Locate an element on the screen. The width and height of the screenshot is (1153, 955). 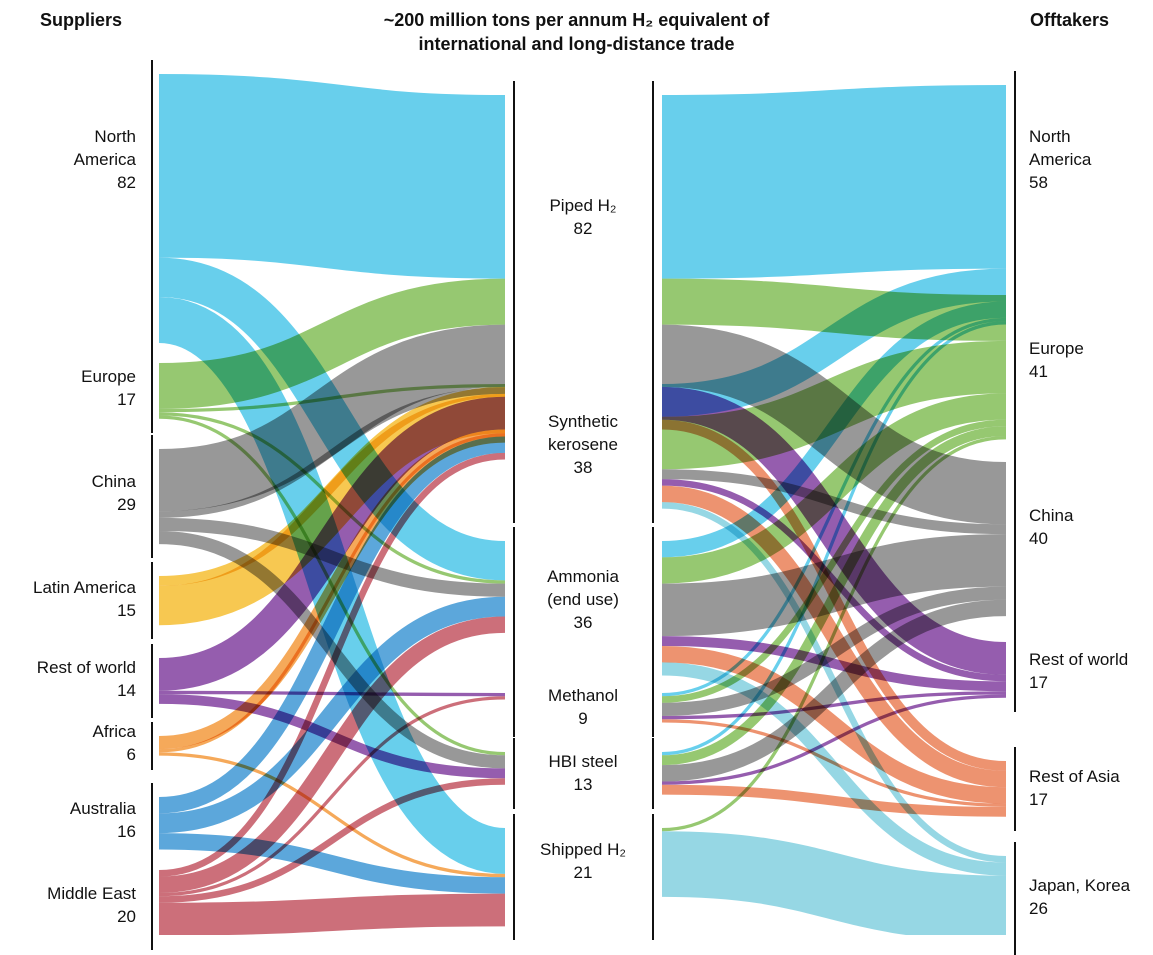
carrier-value: 9 is located at coordinates (583, 718).